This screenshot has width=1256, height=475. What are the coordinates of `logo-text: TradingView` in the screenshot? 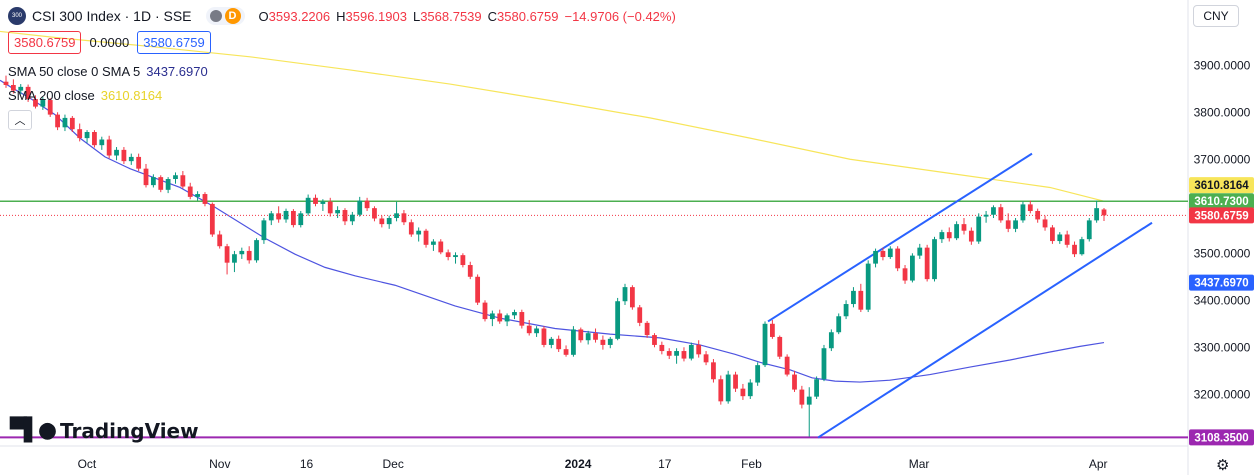 It's located at (129, 430).